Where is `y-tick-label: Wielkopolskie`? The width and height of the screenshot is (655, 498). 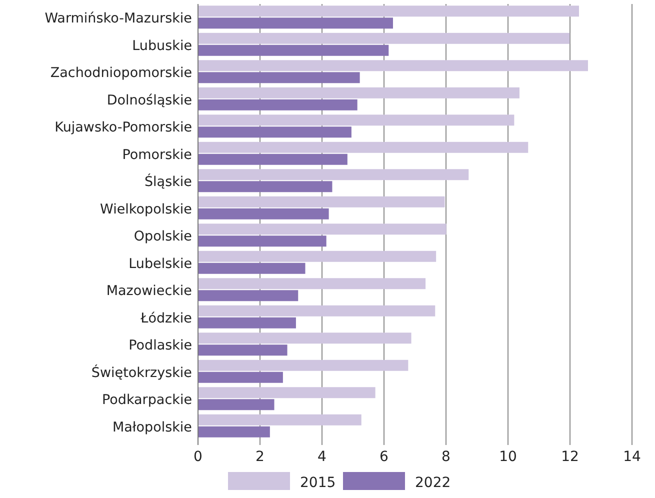 y-tick-label: Wielkopolskie is located at coordinates (146, 209).